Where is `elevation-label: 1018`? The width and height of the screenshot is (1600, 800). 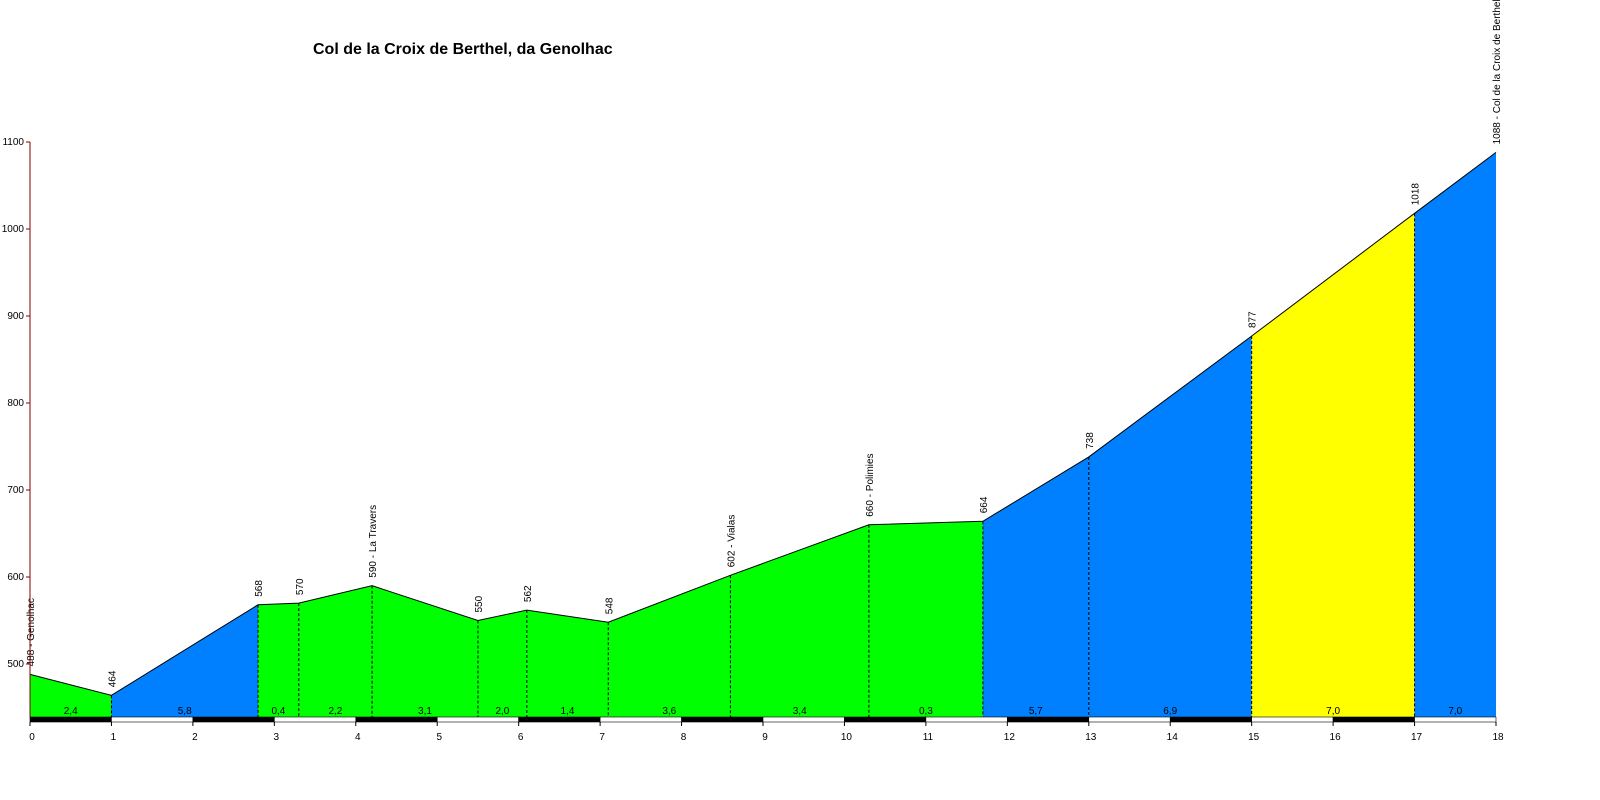 elevation-label: 1018 is located at coordinates (1416, 194).